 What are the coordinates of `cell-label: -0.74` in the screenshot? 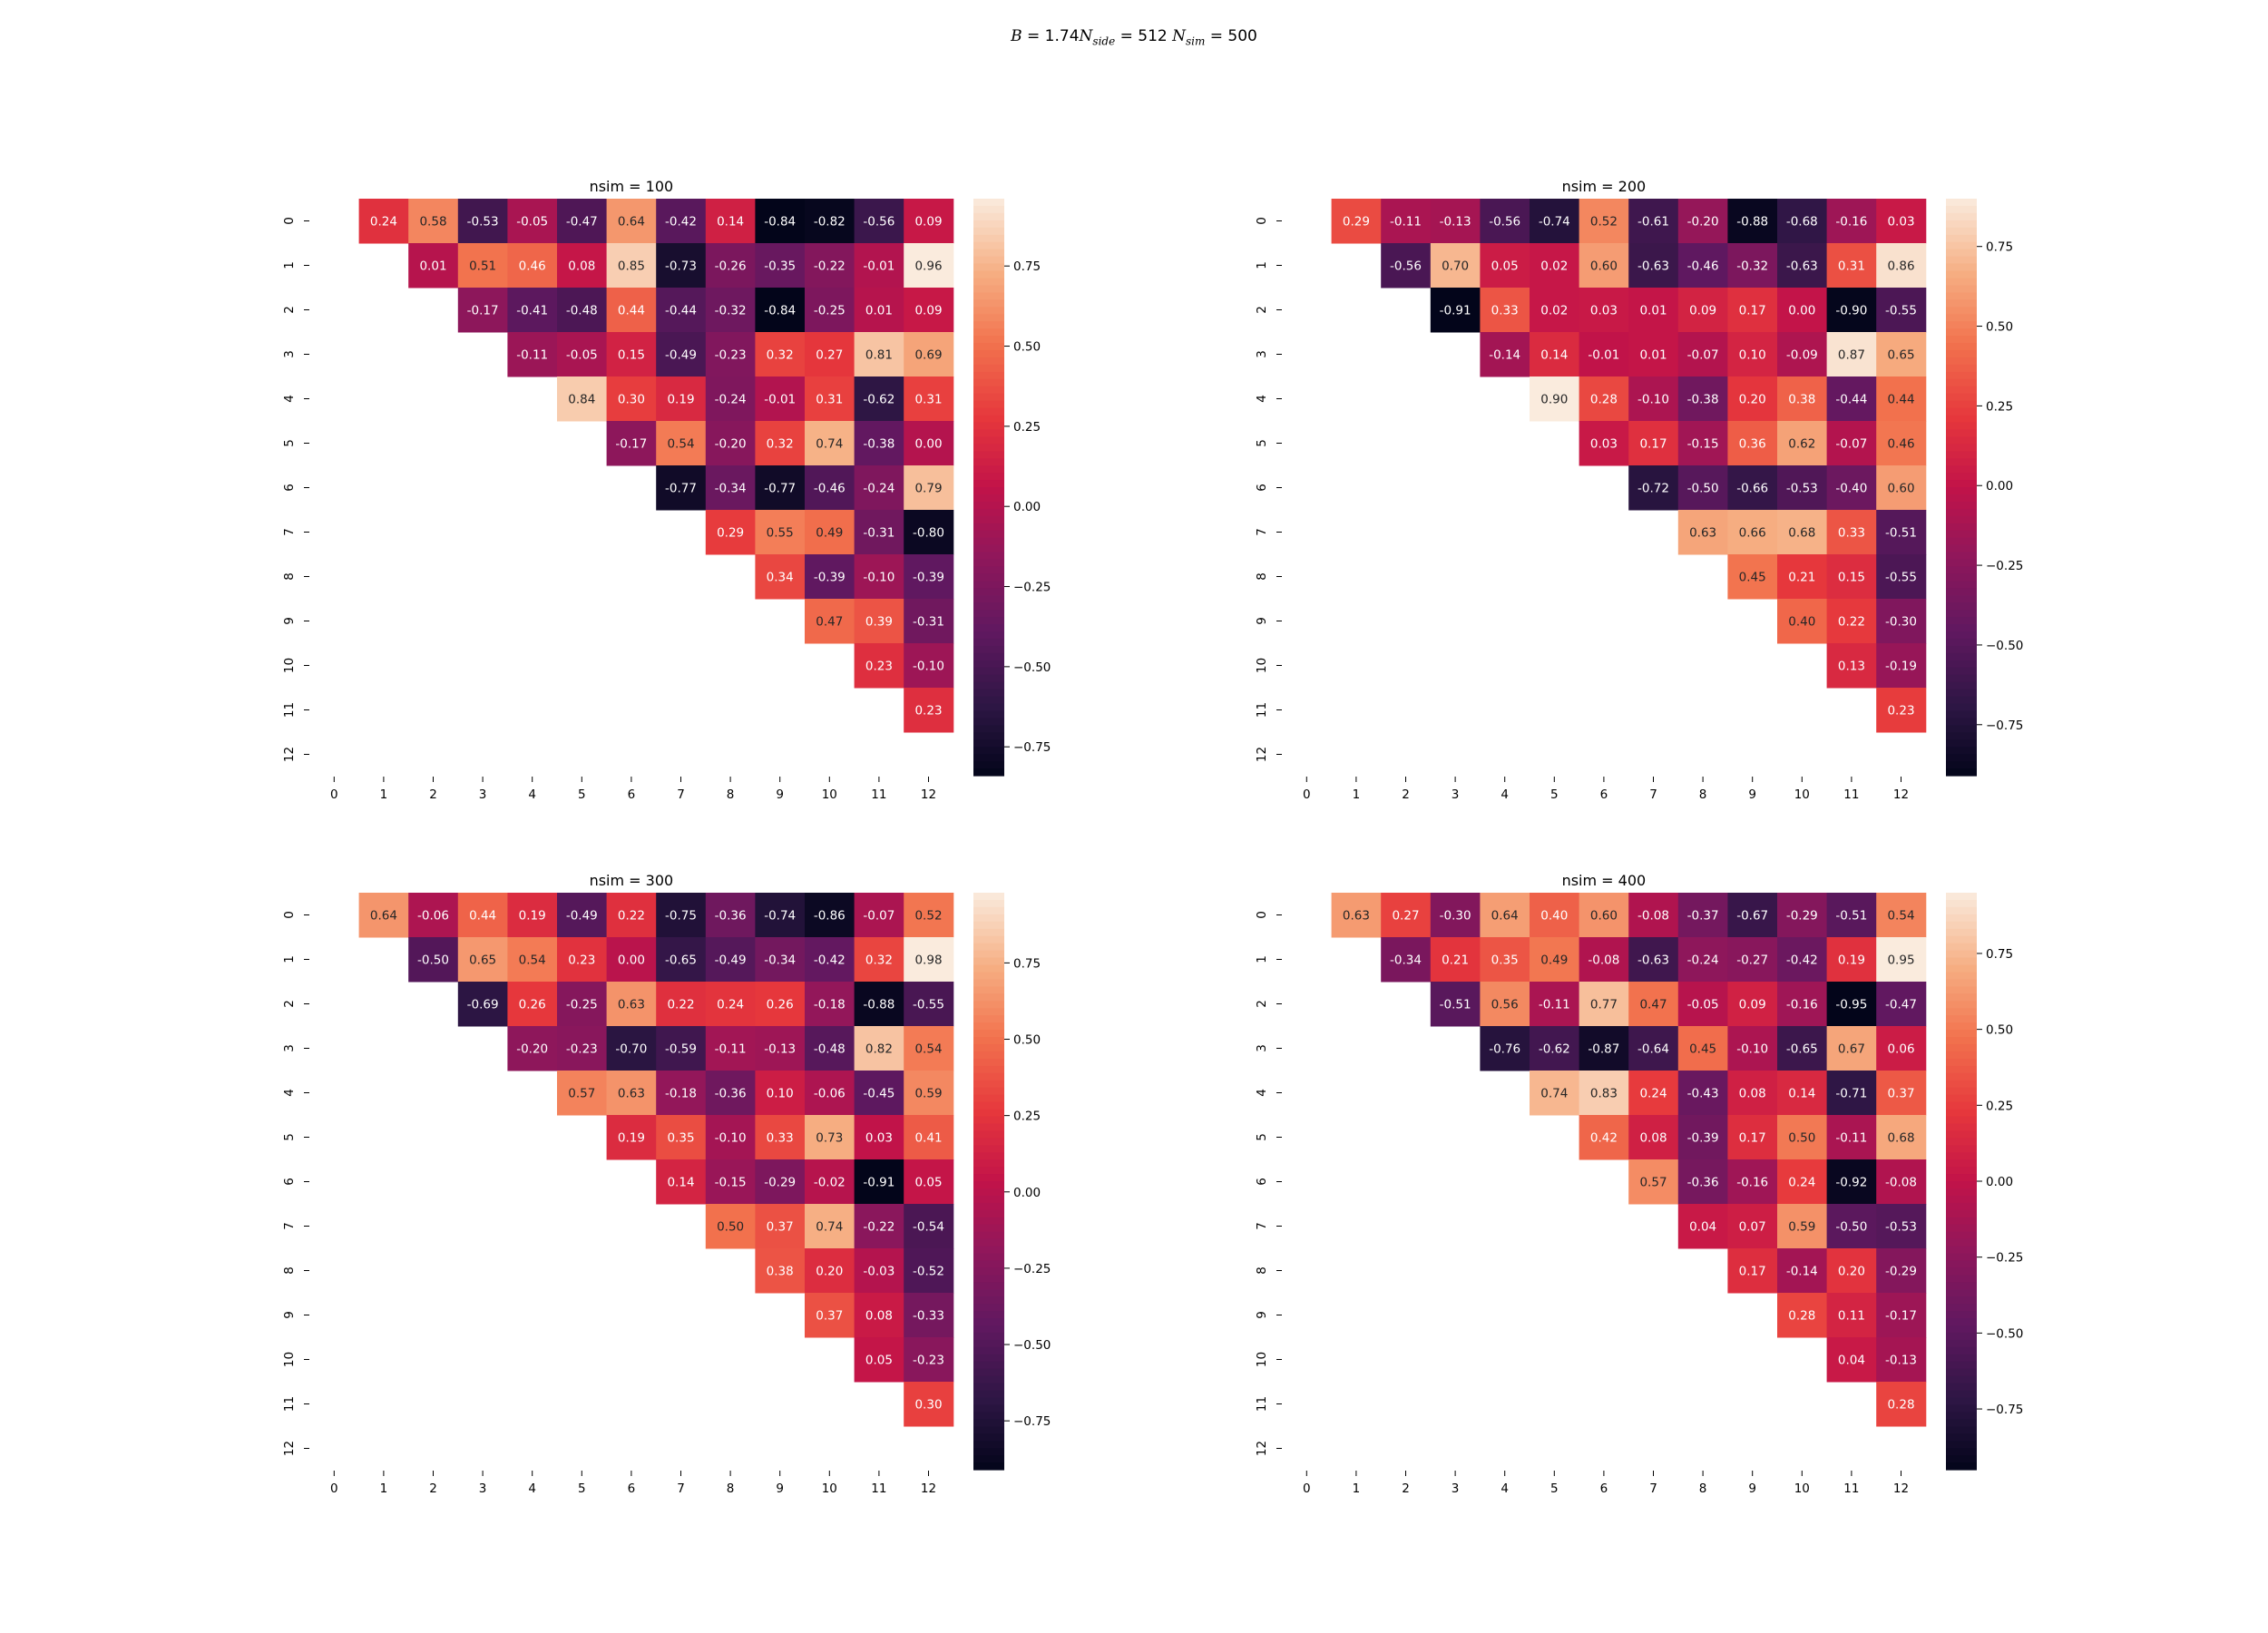 It's located at (780, 916).